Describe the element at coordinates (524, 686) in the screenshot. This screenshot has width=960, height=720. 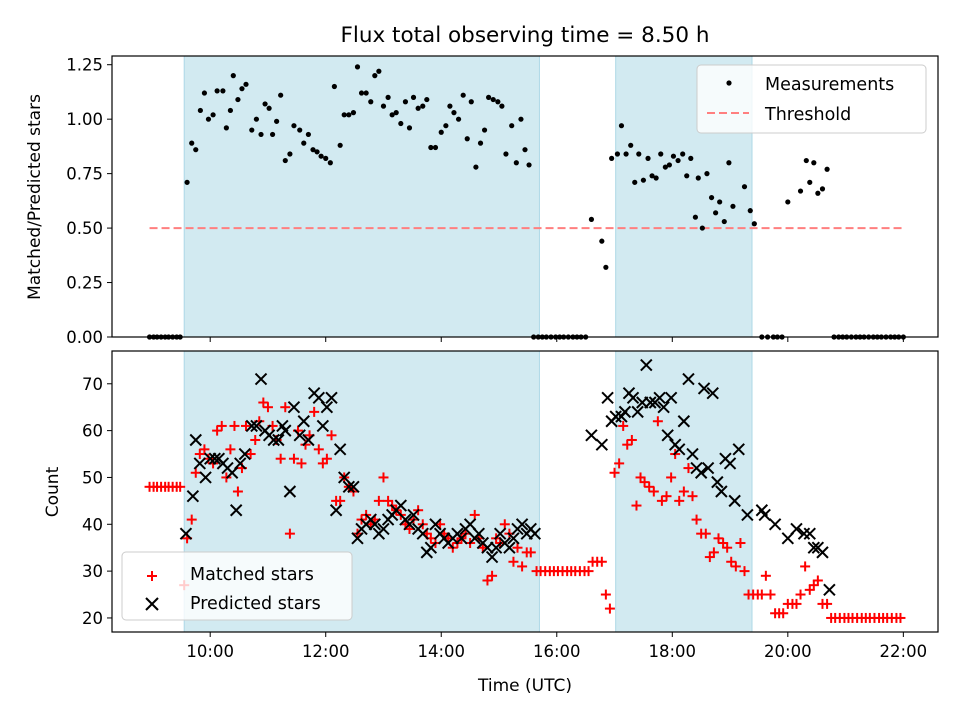
I see `bottom-x-axis-label: Time (UTC)` at that location.